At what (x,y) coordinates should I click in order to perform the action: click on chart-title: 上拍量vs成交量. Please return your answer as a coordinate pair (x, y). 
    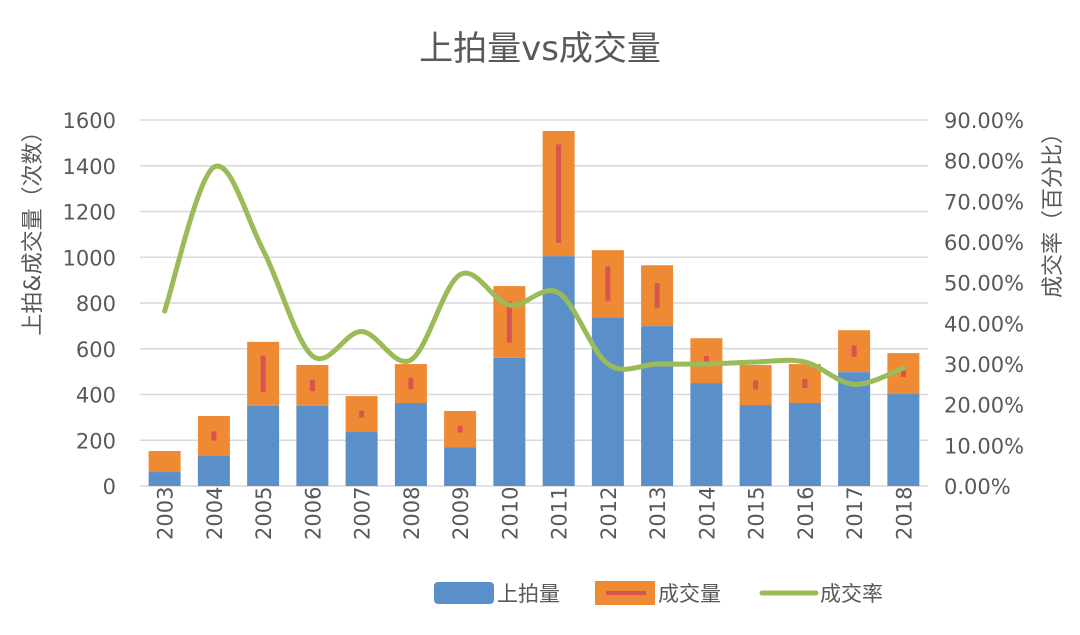
    Looking at the image, I should click on (540, 49).